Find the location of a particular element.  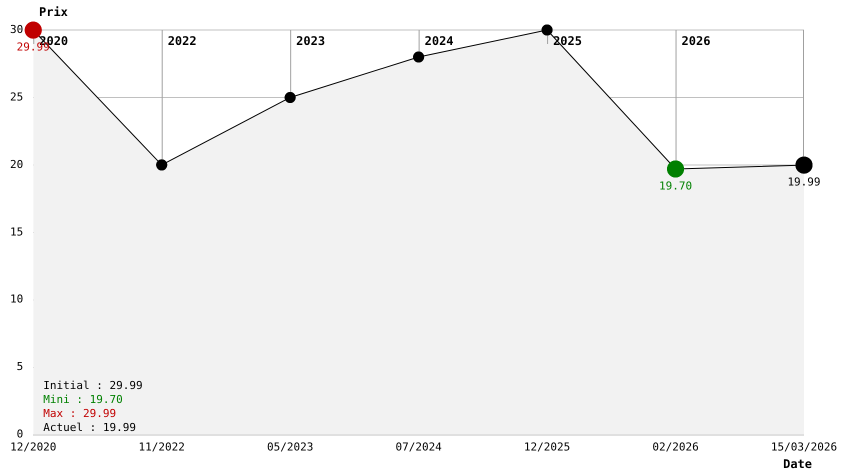

ref-line-label: 2022 is located at coordinates (182, 41).